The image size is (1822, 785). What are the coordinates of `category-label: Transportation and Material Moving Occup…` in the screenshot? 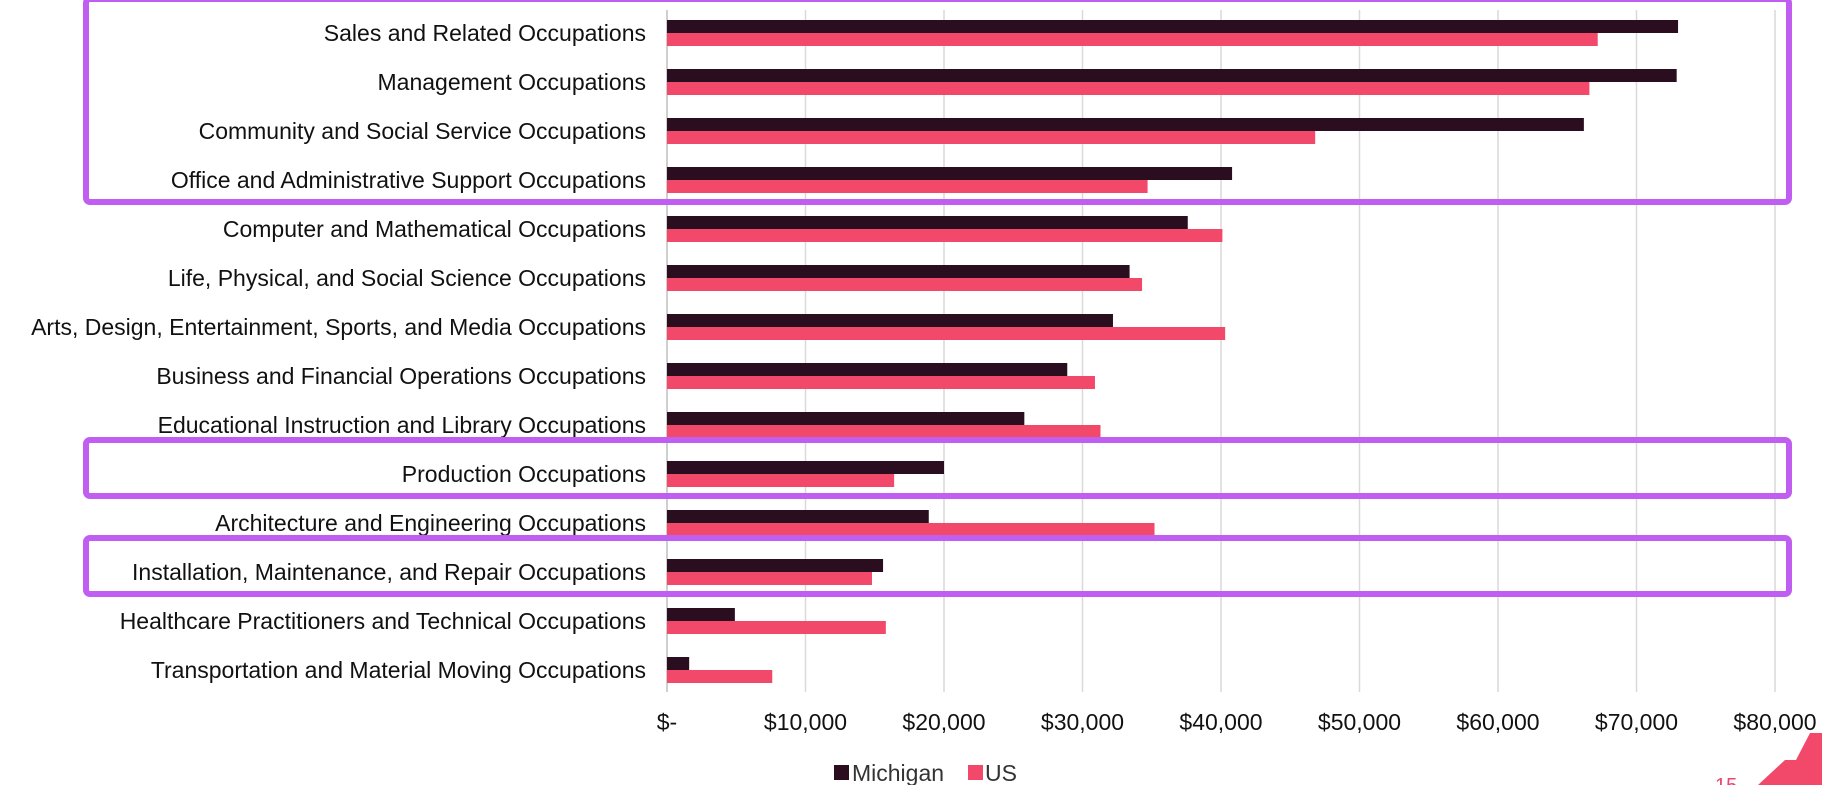 It's located at (398, 670).